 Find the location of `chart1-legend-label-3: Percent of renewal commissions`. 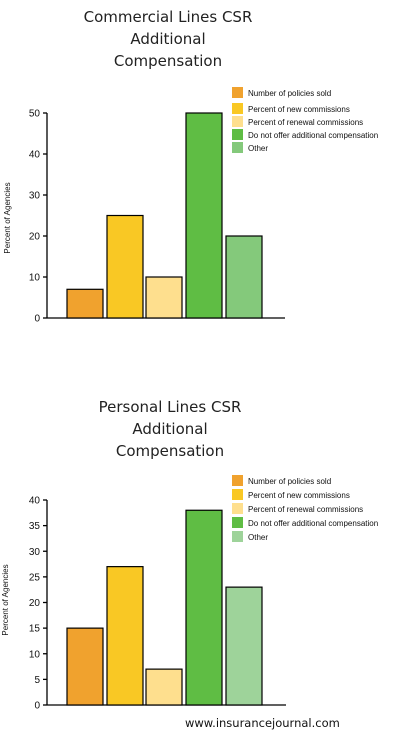

chart1-legend-label-3: Percent of renewal commissions is located at coordinates (305, 122).